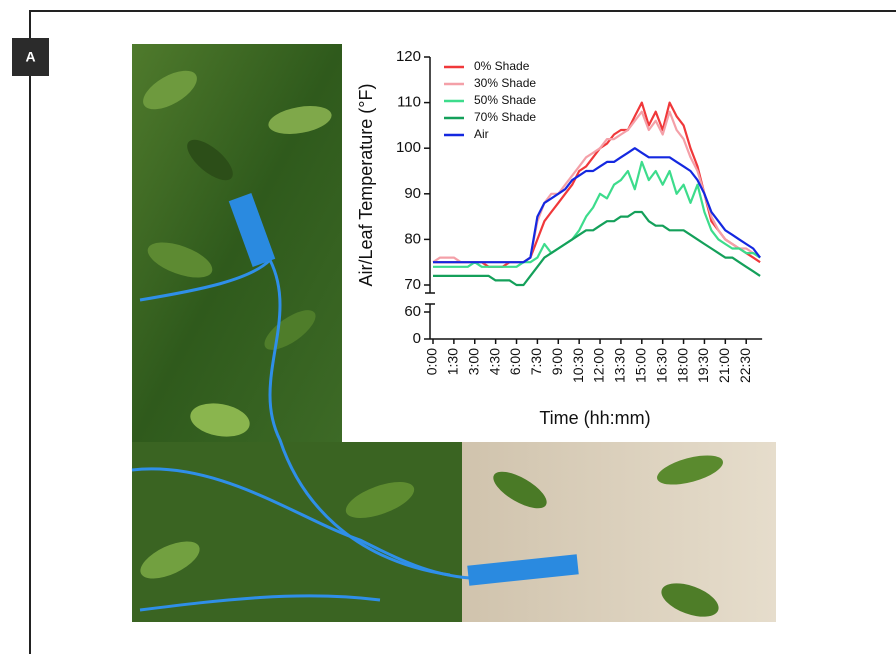 The height and width of the screenshot is (654, 896). Describe the element at coordinates (505, 117) in the screenshot. I see `legend-label: 70% Shade` at that location.